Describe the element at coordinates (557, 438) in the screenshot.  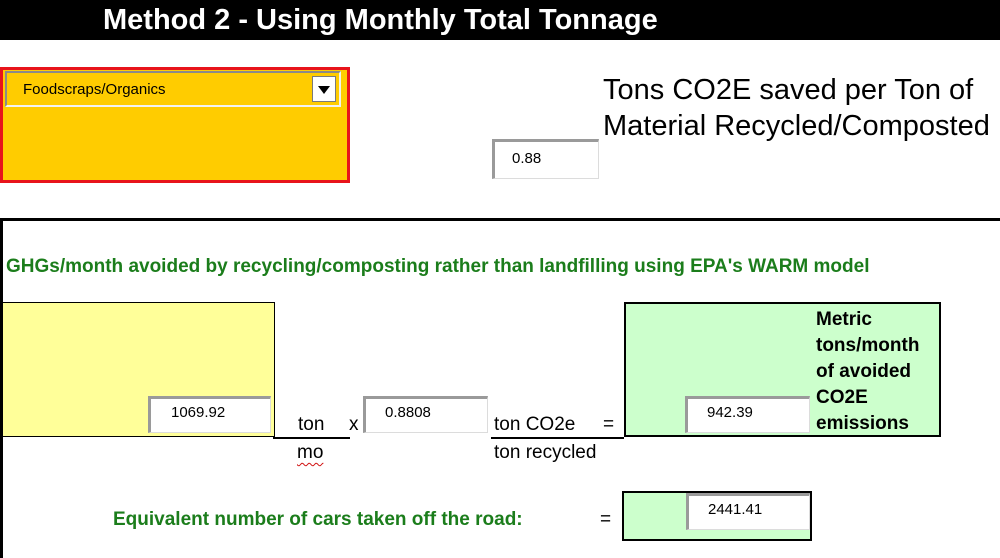
I see `fraction-line-co2` at that location.